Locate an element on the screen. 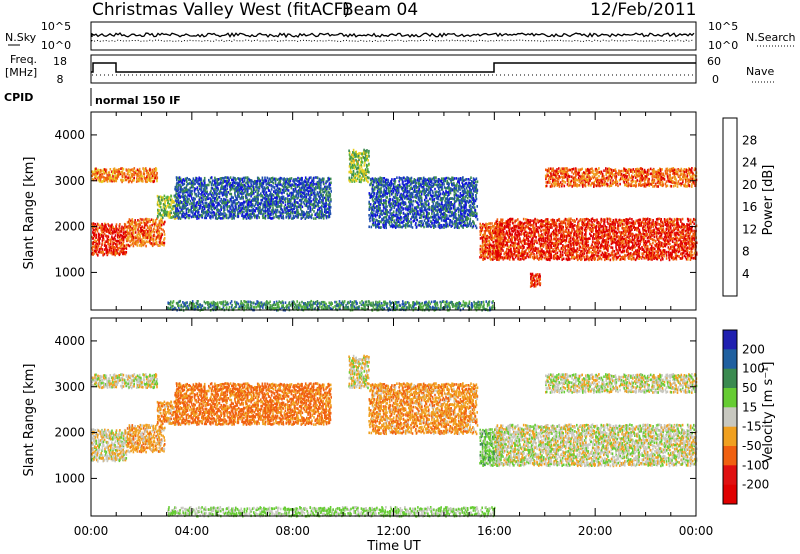 This screenshot has width=800, height=554. date-title: 12/Feb/2011 is located at coordinates (643, 10).